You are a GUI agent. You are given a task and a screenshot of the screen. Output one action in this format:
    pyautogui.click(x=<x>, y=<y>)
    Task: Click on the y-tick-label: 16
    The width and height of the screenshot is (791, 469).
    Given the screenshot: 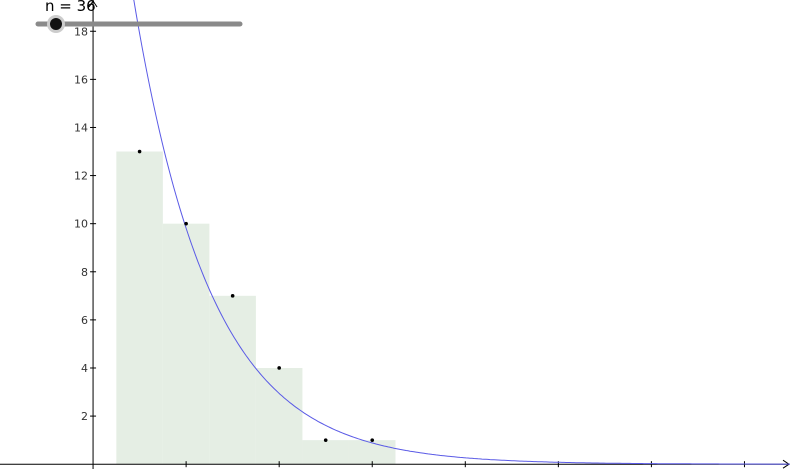 What is the action you would take?
    pyautogui.click(x=81, y=79)
    